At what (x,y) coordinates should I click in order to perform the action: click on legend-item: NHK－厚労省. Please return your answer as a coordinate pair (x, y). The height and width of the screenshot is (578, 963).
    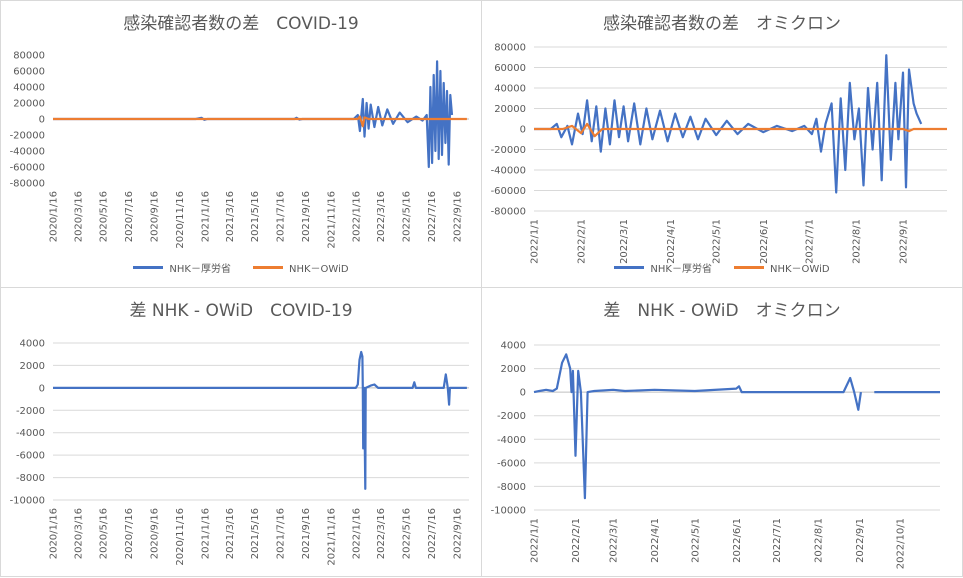
    Looking at the image, I should click on (182, 267).